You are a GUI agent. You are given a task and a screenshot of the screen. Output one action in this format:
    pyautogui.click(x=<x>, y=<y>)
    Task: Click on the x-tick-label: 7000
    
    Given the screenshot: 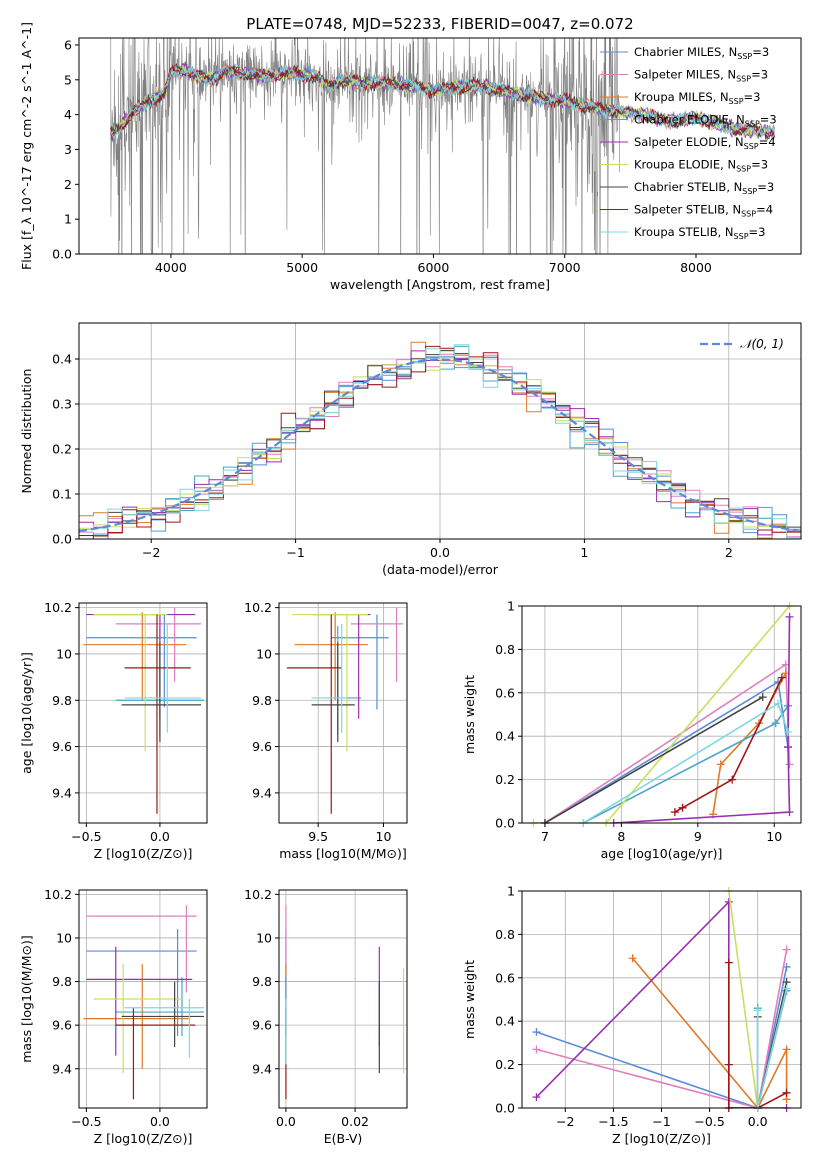 What is the action you would take?
    pyautogui.click(x=565, y=267)
    